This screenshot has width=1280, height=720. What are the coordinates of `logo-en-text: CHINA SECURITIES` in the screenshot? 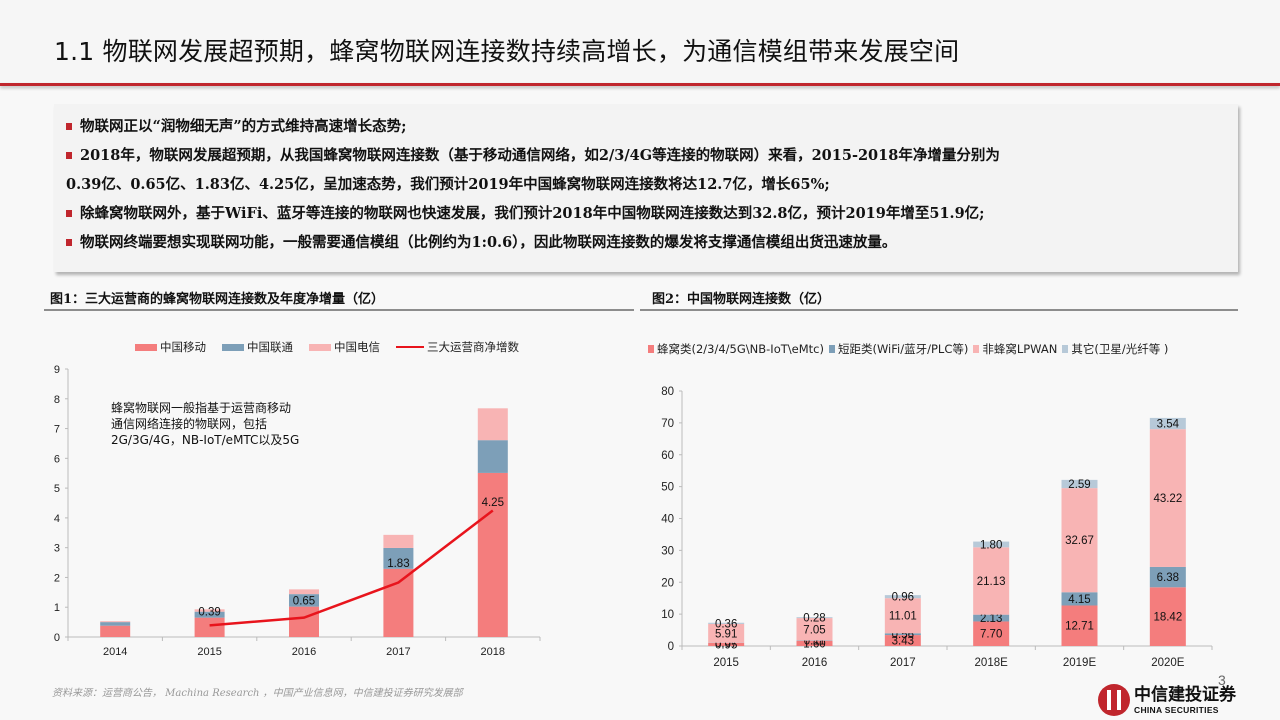 It's located at (1176, 709).